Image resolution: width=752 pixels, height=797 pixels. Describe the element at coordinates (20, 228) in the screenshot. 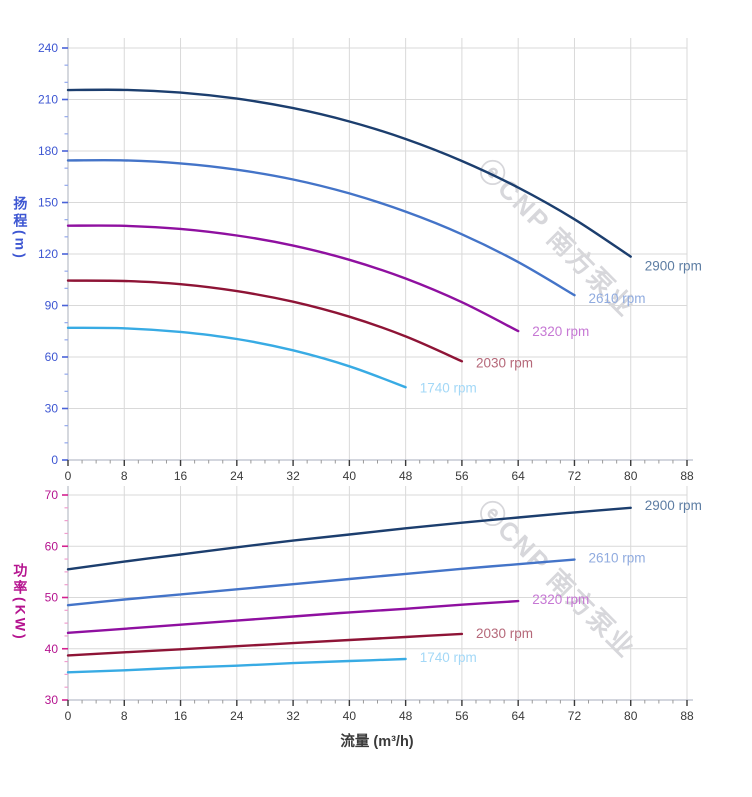

I see `head-axis-title: 扬程(m)` at that location.